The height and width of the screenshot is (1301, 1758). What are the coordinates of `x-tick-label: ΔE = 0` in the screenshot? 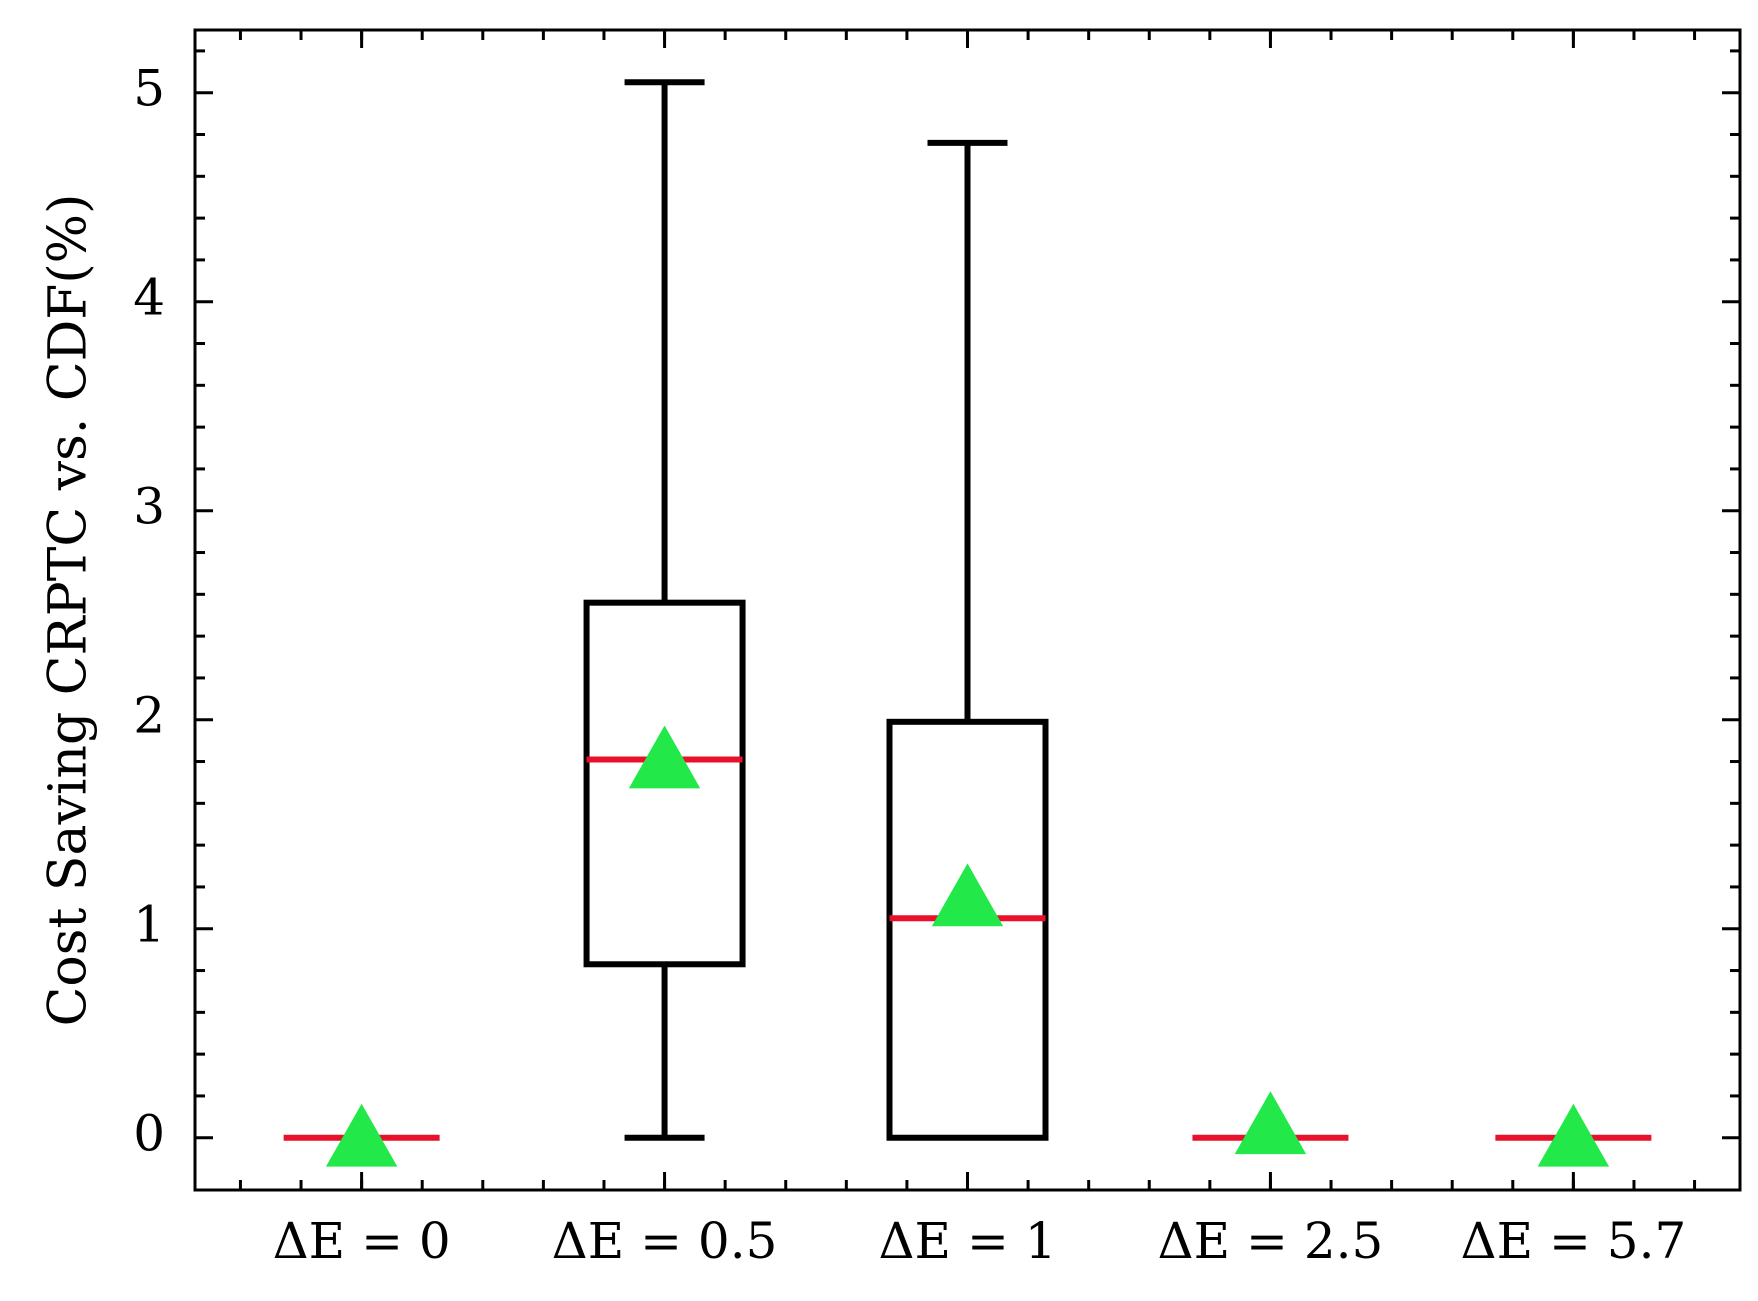 It's located at (362, 1241).